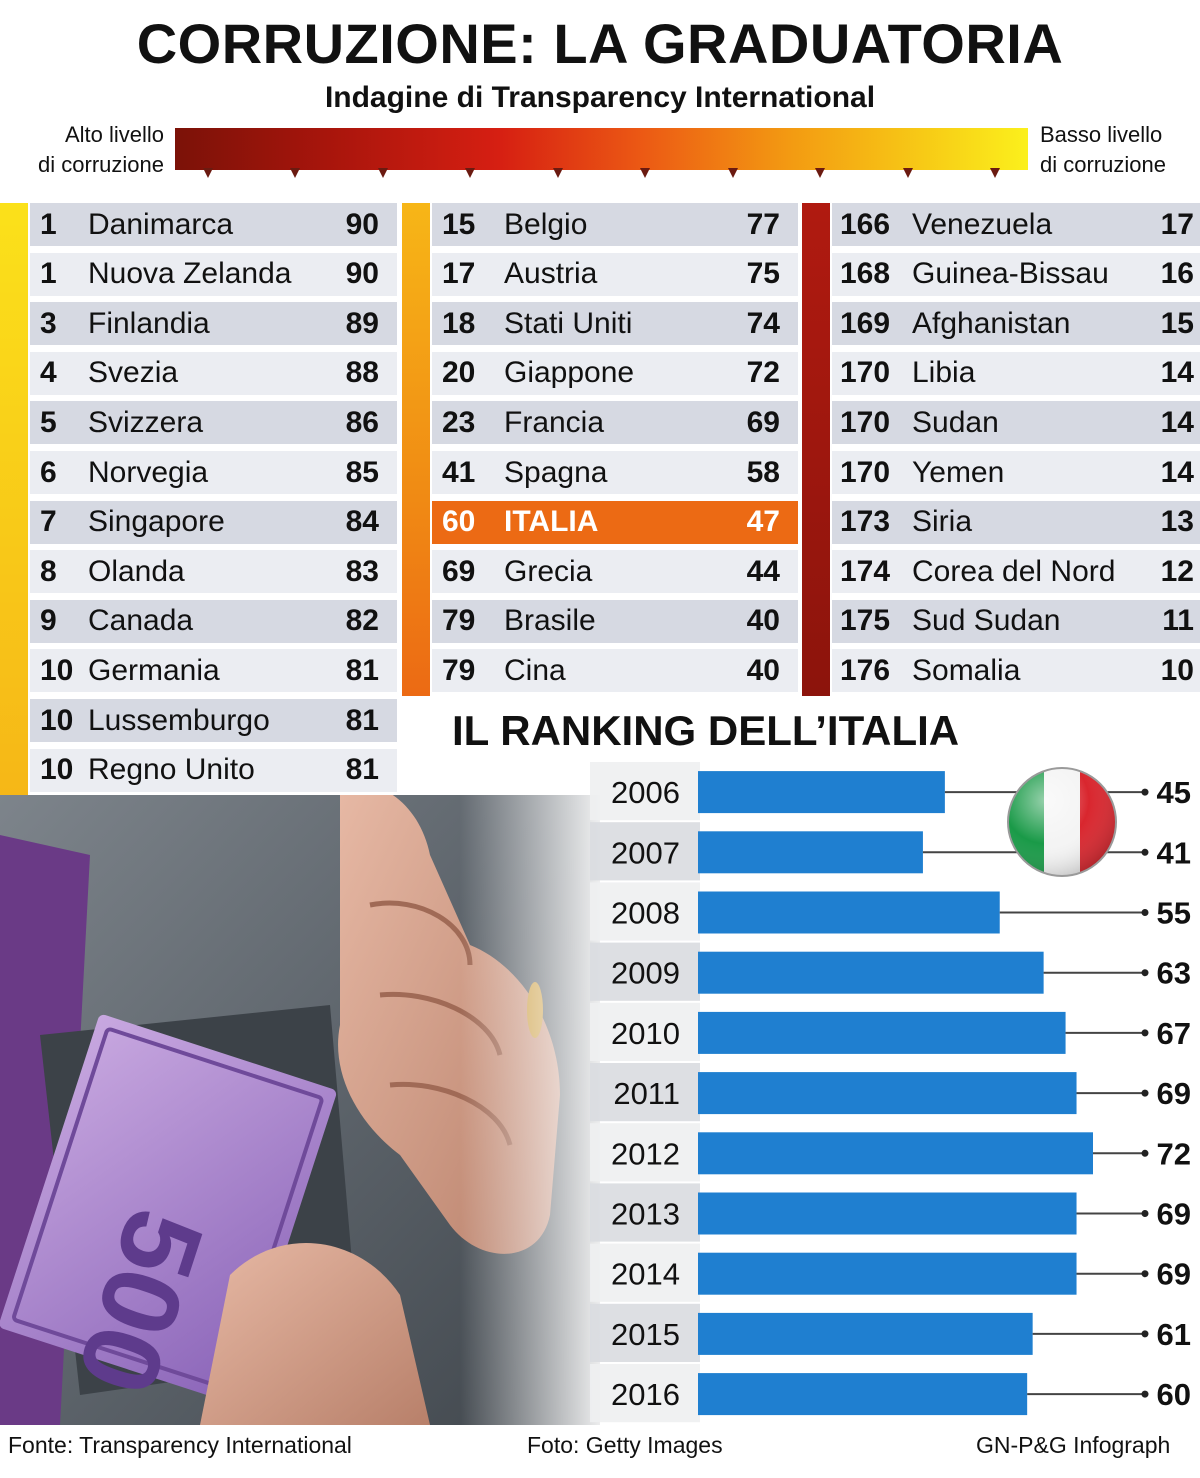 The width and height of the screenshot is (1200, 1478). I want to click on value-label: 60, so click(1174, 1394).